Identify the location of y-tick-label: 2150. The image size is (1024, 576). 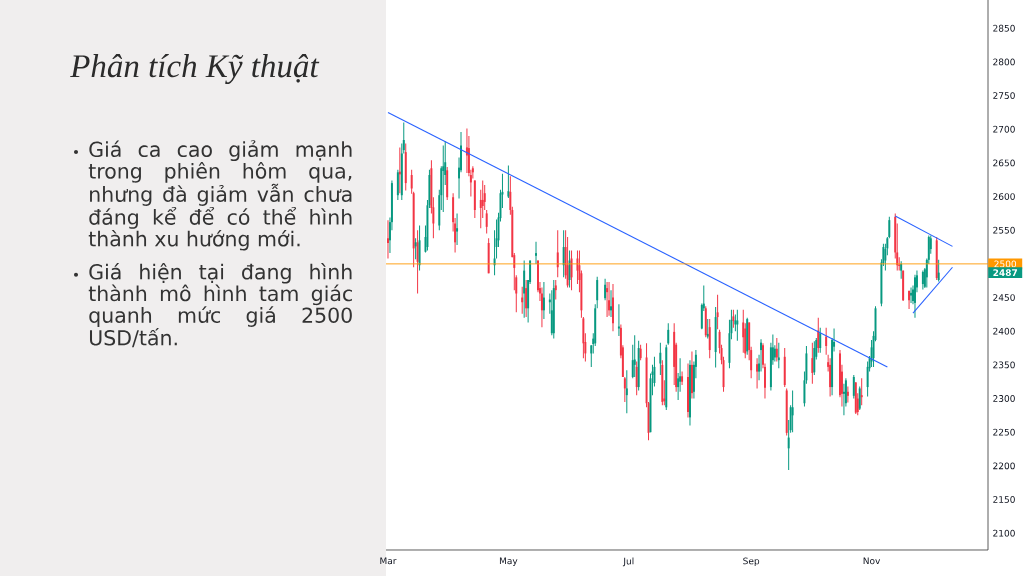
(1004, 499).